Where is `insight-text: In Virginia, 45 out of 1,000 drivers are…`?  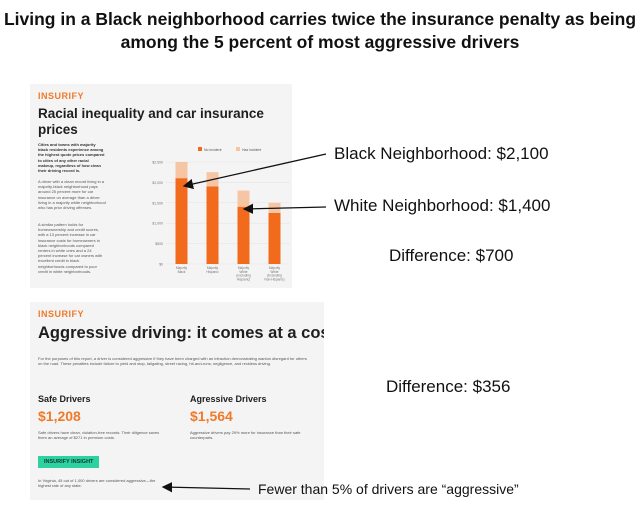
insight-text: In Virginia, 45 out of 1,000 drivers are… is located at coordinates (97, 483).